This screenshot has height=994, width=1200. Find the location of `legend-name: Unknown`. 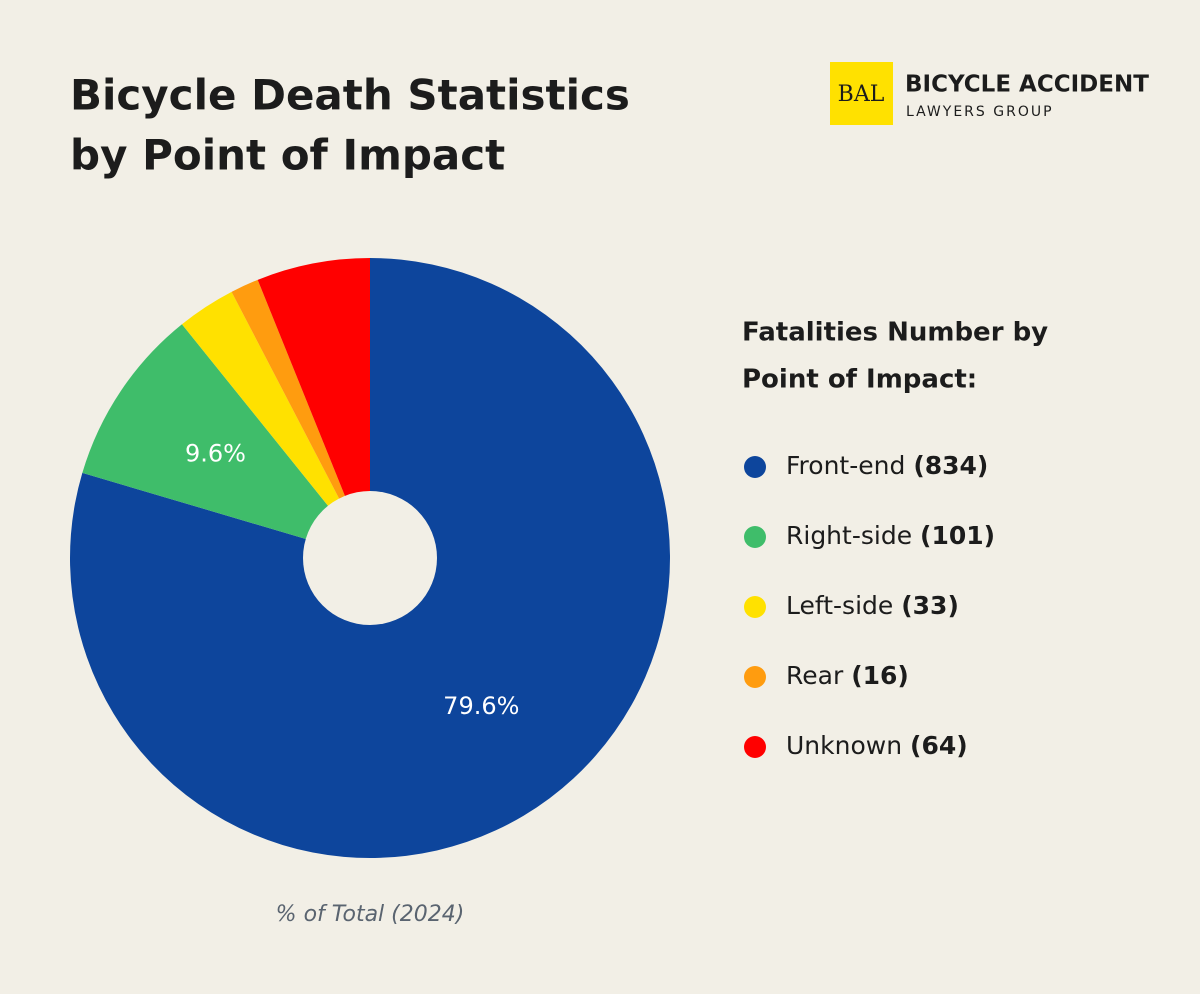

legend-name: Unknown is located at coordinates (844, 745).